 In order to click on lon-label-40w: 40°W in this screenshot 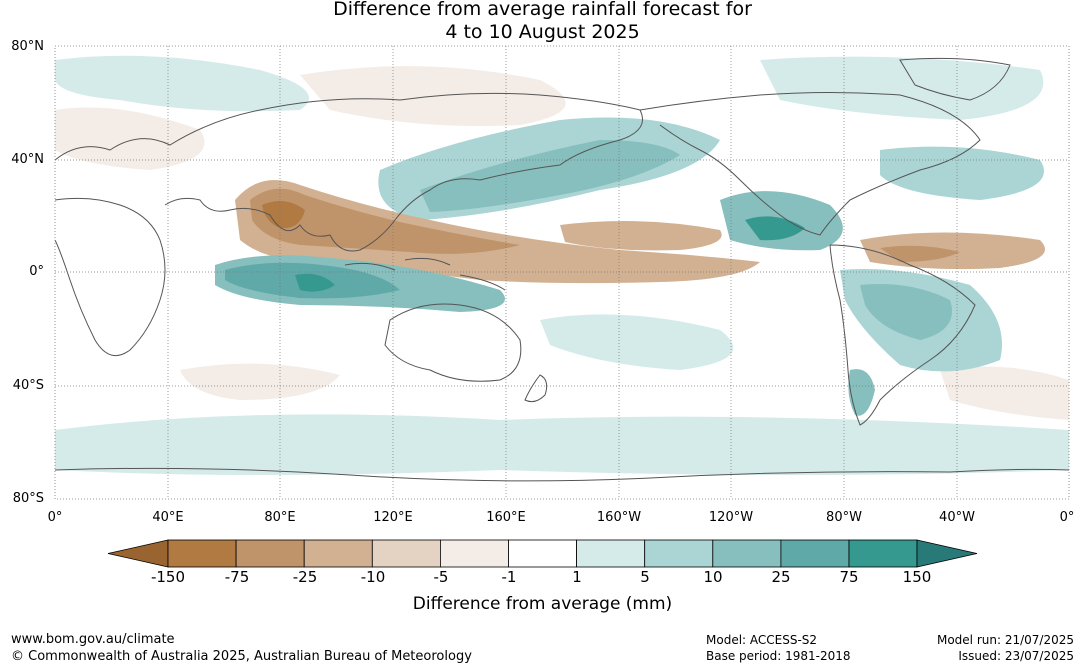, I will do `click(957, 517)`.